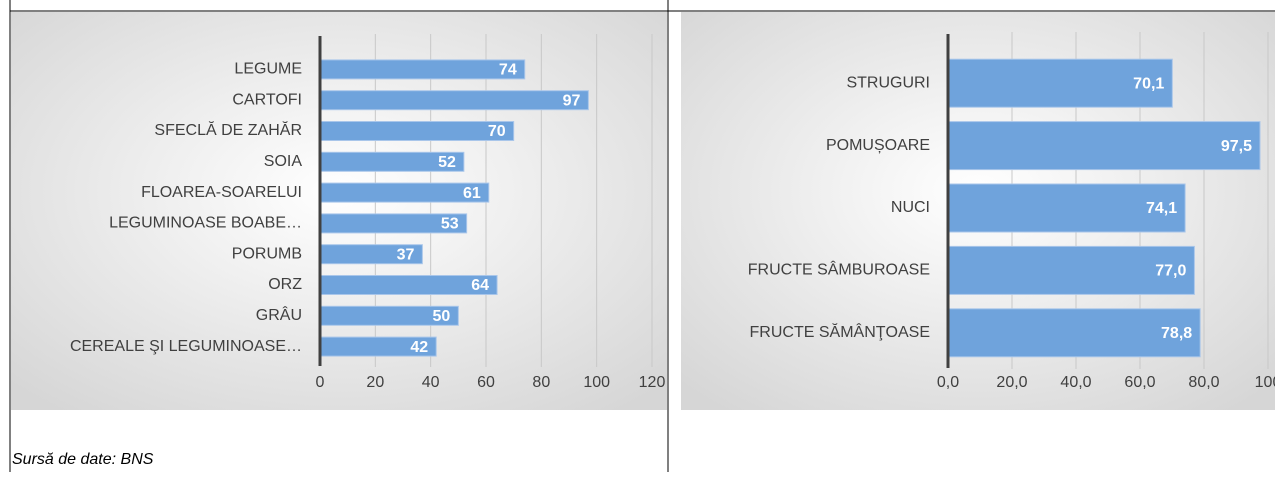  I want to click on x-tick-label: 60,0, so click(1139, 382).